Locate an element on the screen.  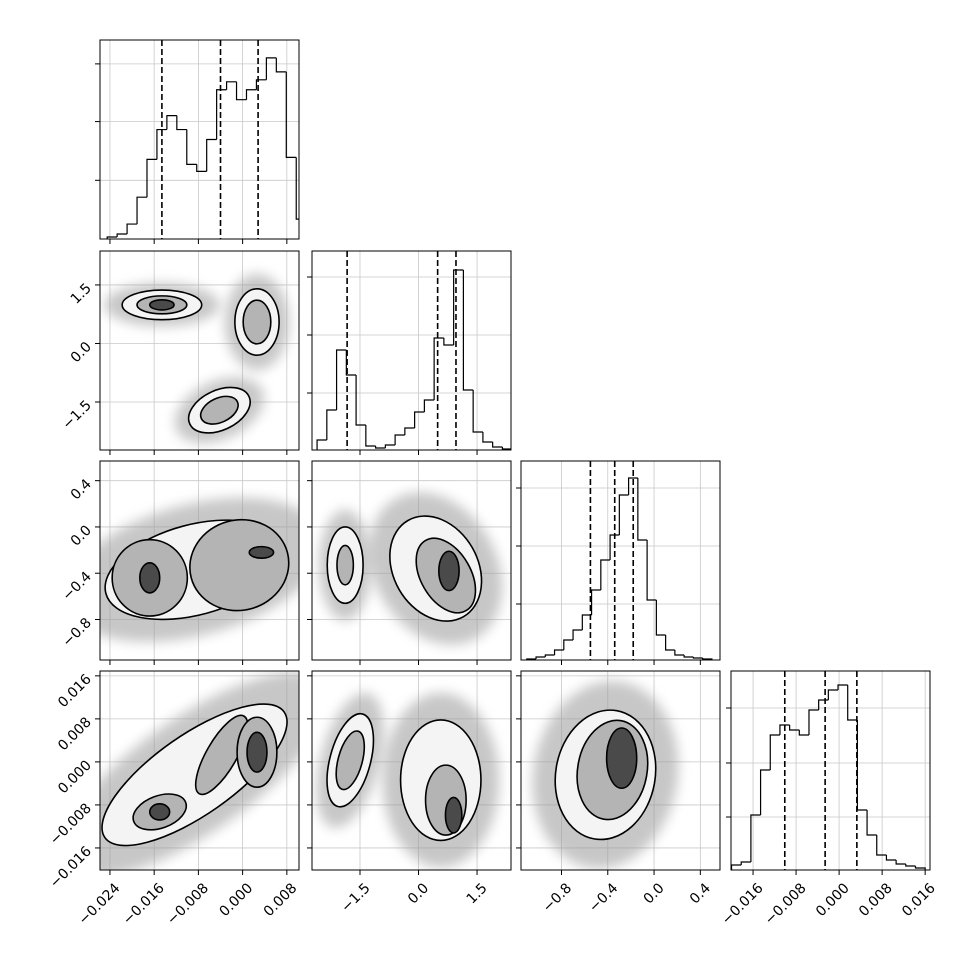
y-tick-label: −0.008 is located at coordinates (71, 824).